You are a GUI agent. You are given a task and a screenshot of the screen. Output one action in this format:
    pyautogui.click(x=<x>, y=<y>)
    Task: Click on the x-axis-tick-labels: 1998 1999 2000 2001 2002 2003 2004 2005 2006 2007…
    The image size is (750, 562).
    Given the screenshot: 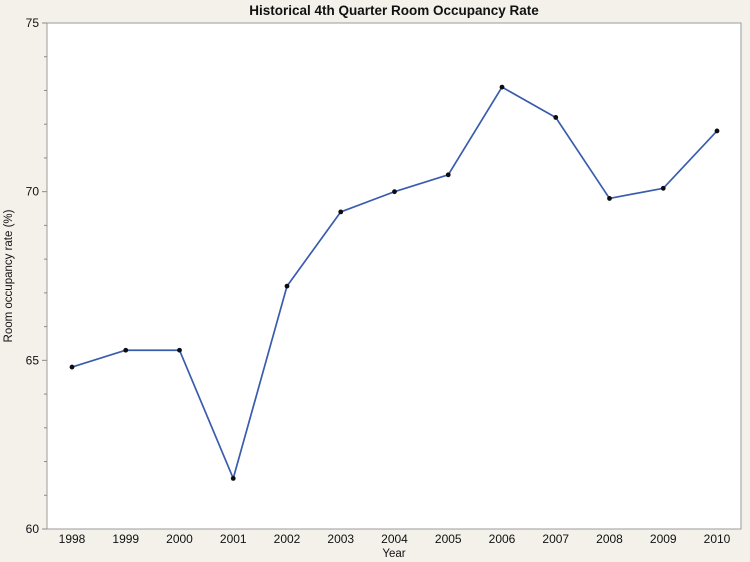 What is the action you would take?
    pyautogui.click(x=395, y=539)
    